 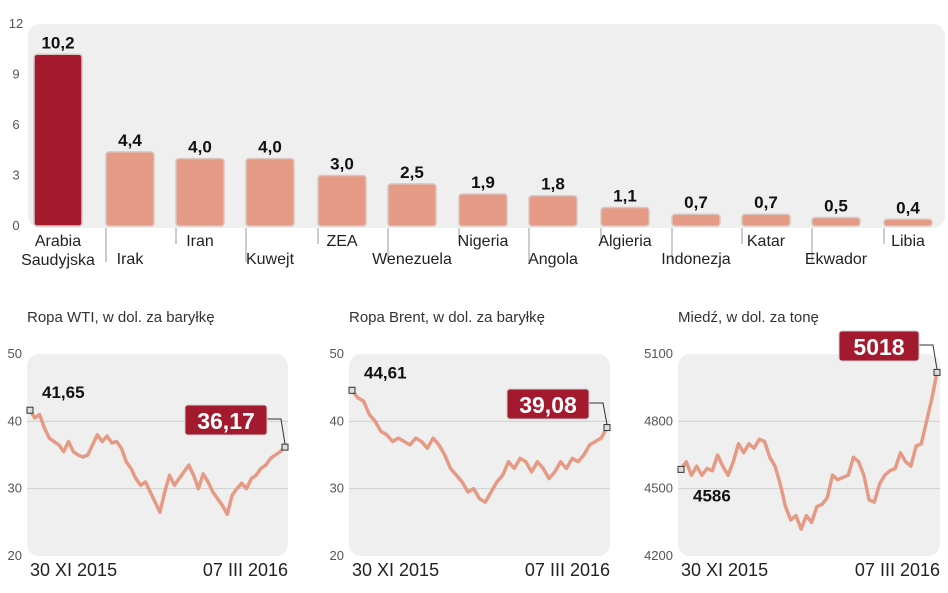 I want to click on start-value-label: 41,65, so click(x=63, y=392).